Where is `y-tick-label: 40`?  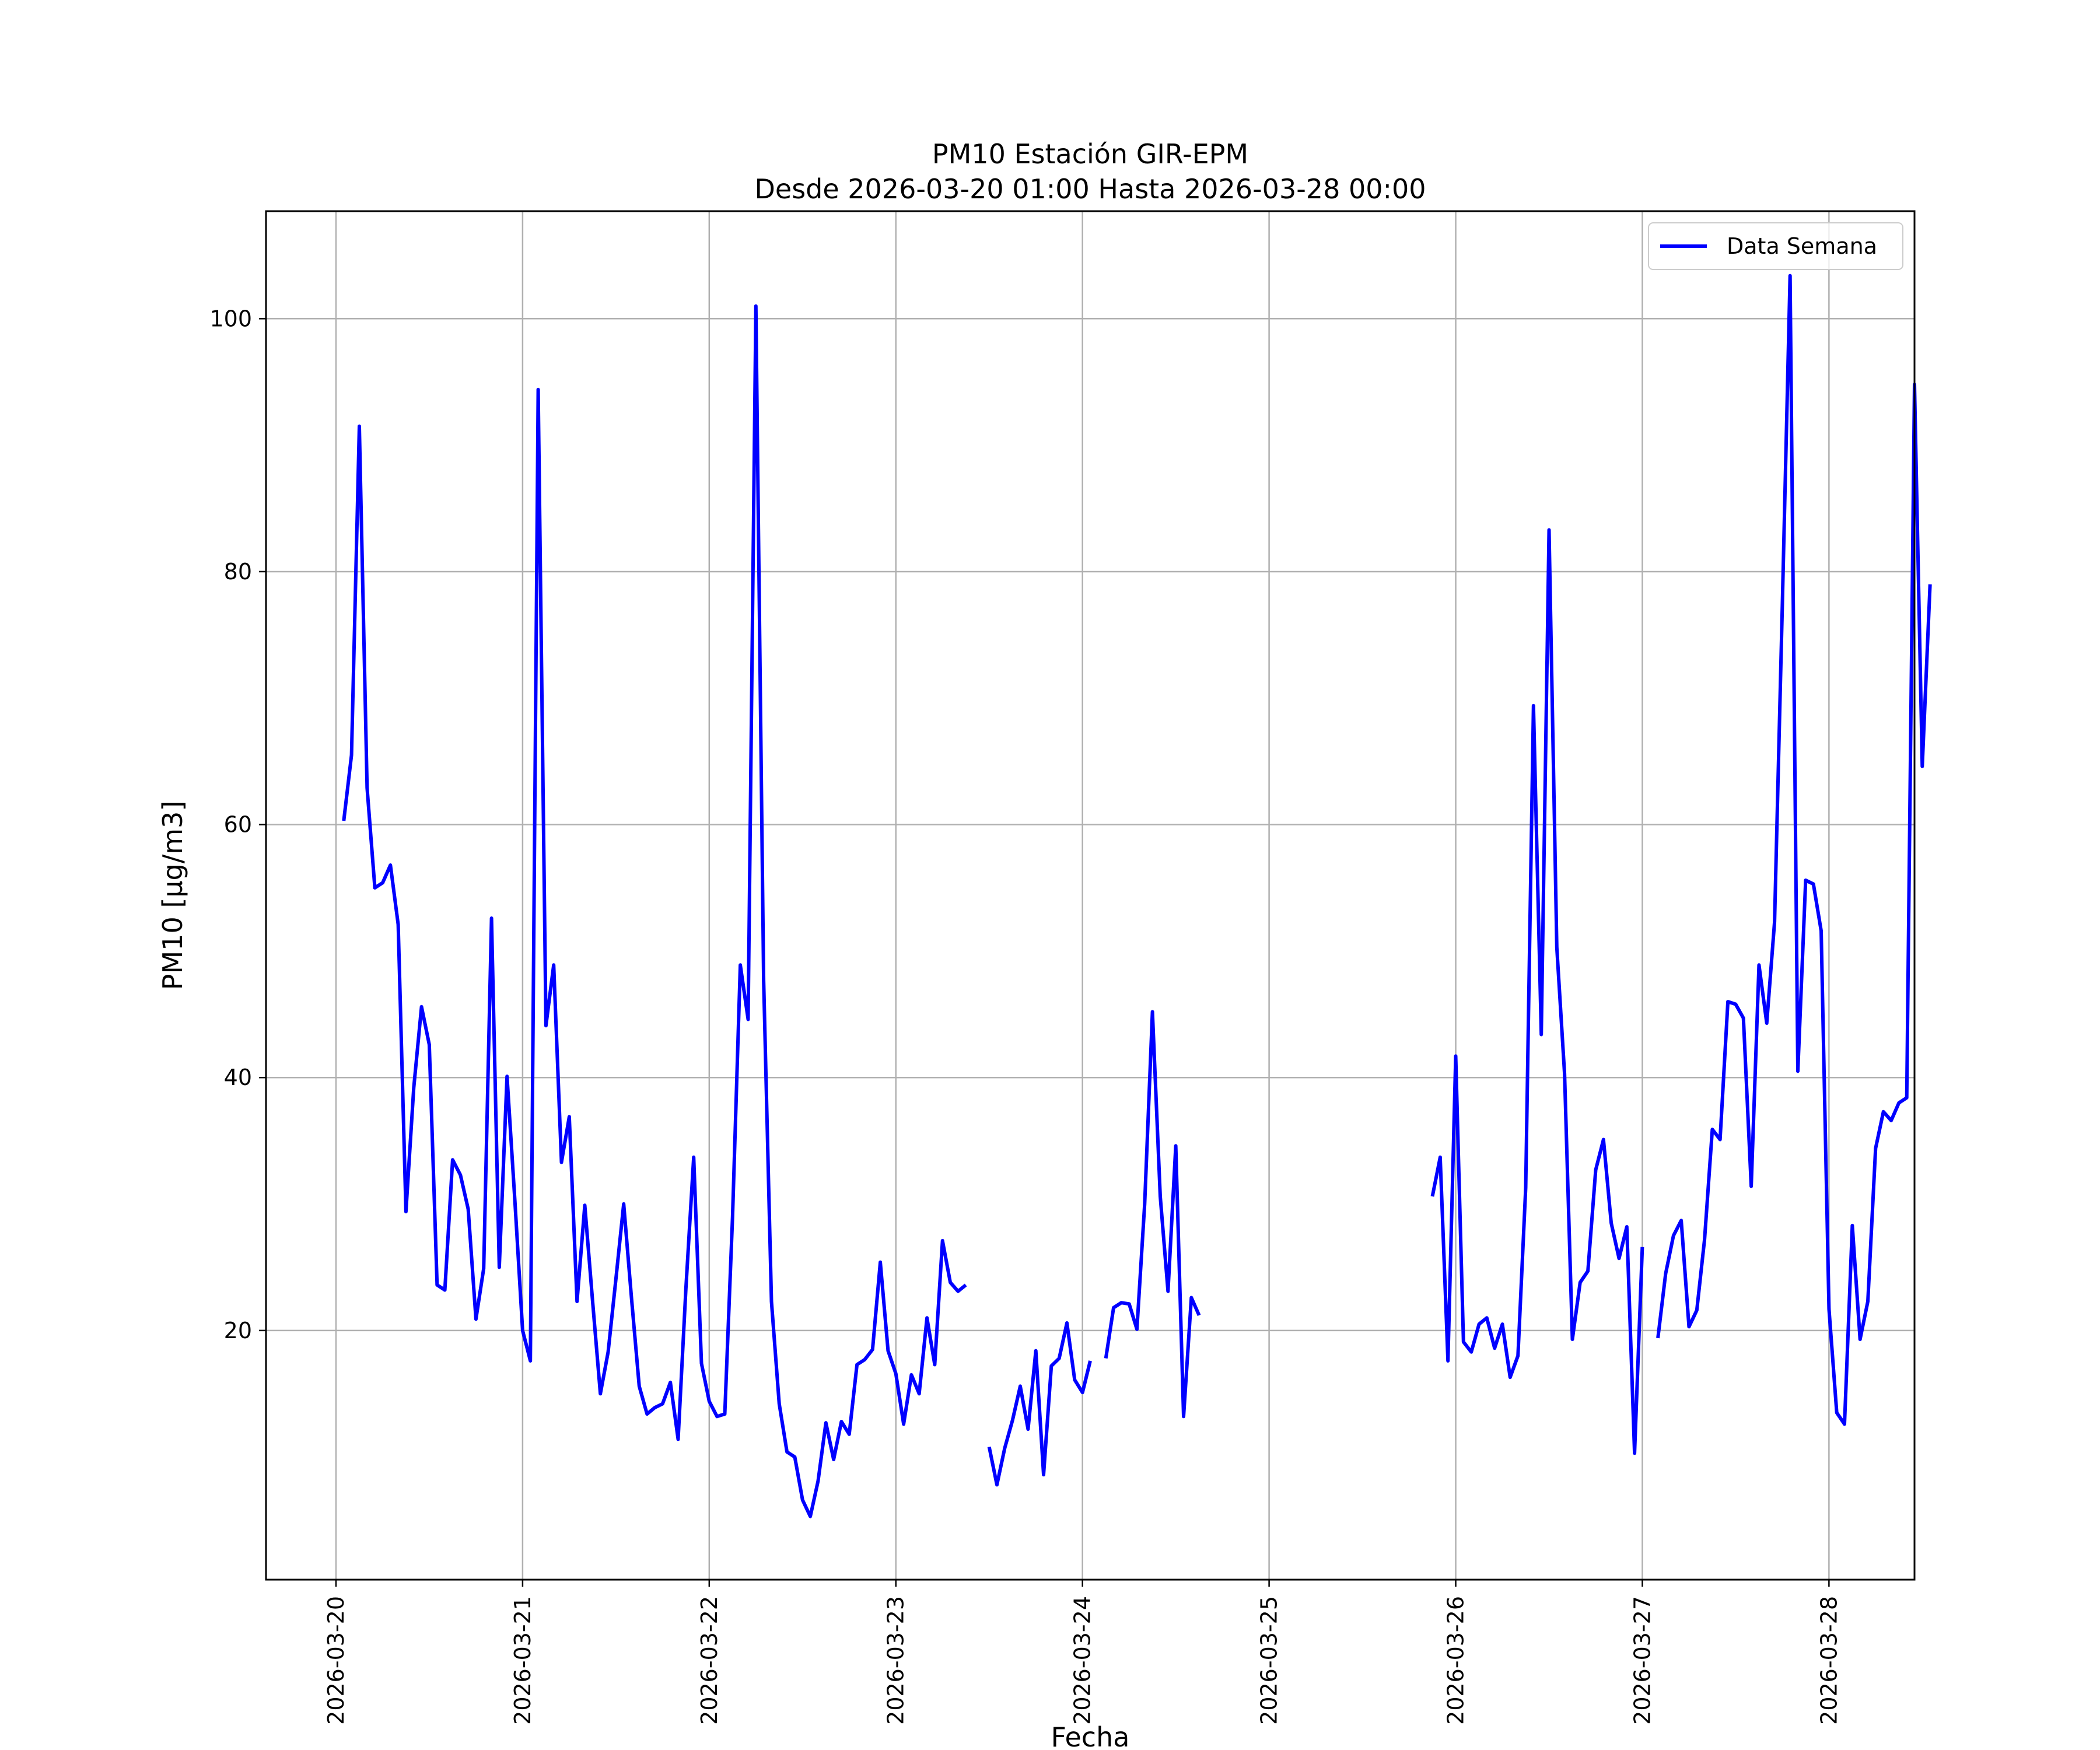 y-tick-label: 40 is located at coordinates (238, 1077).